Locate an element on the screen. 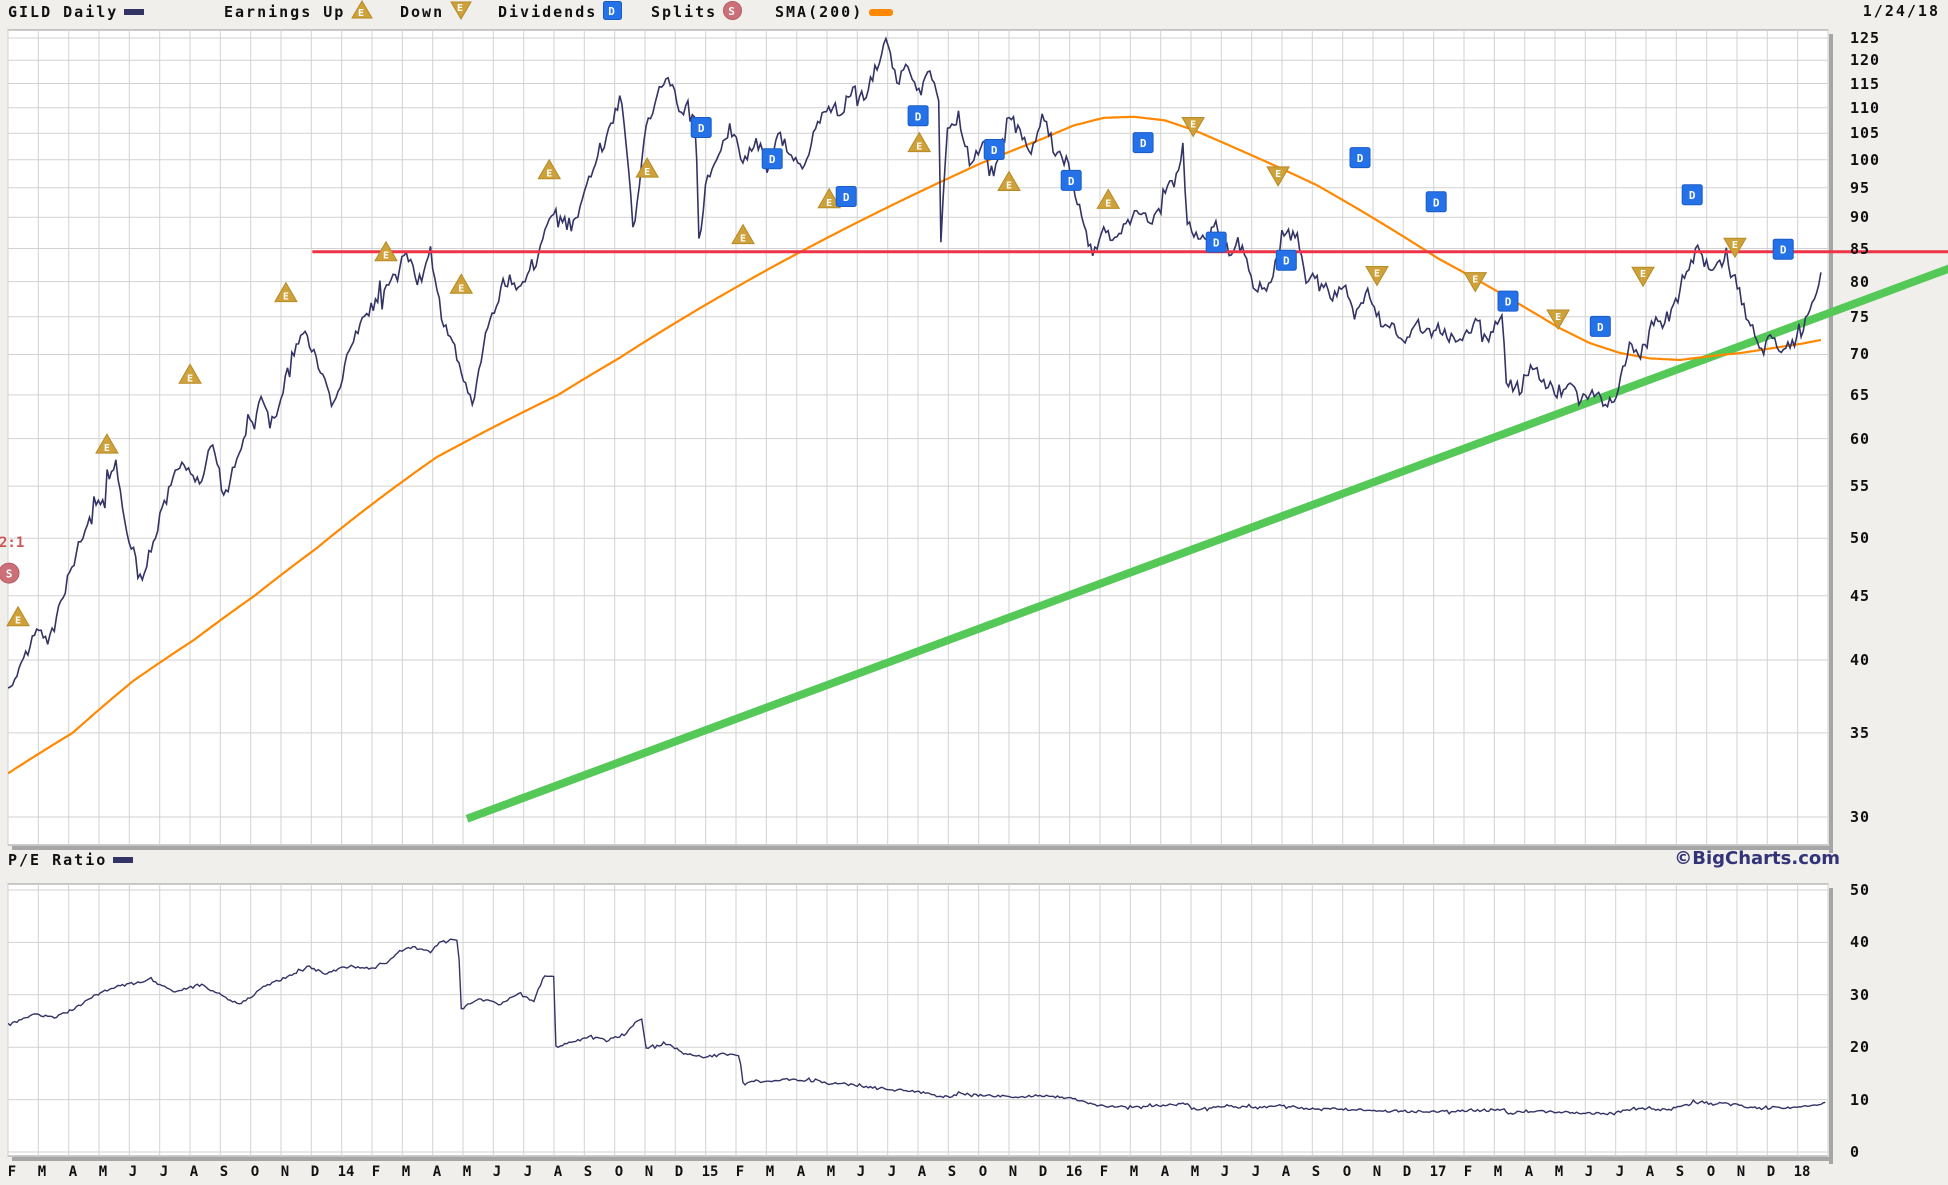  pe-plot-shadow-bottom is located at coordinates (922, 1159).